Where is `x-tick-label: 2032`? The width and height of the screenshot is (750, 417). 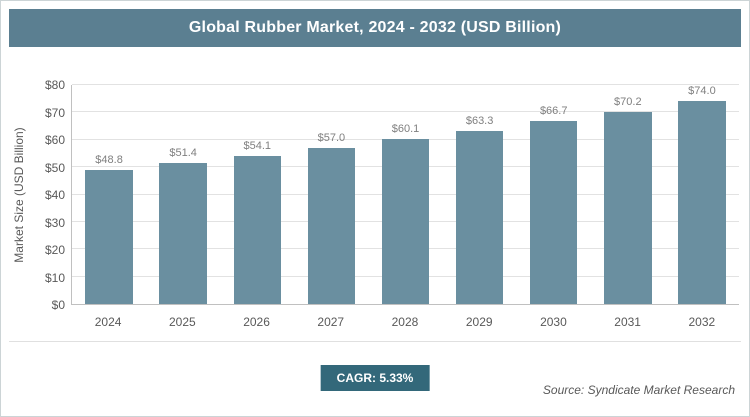 x-tick-label: 2032 is located at coordinates (702, 322).